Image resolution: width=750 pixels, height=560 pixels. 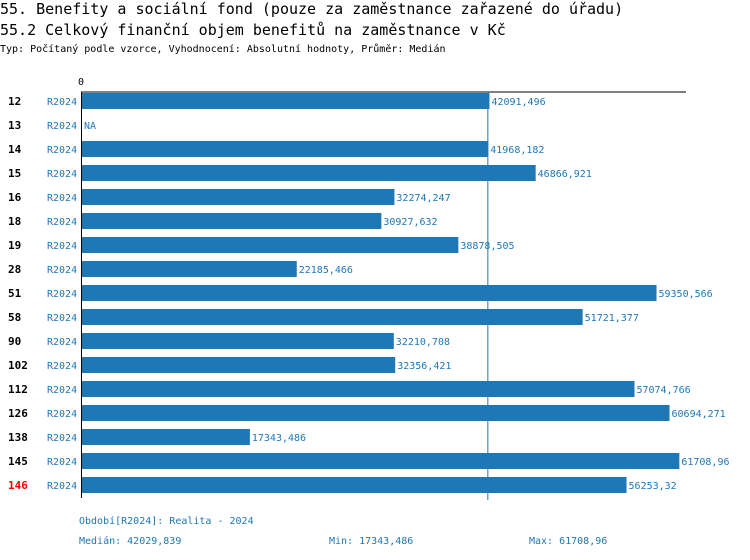 I want to click on footer-max: Max: 61708,96, so click(x=568, y=541).